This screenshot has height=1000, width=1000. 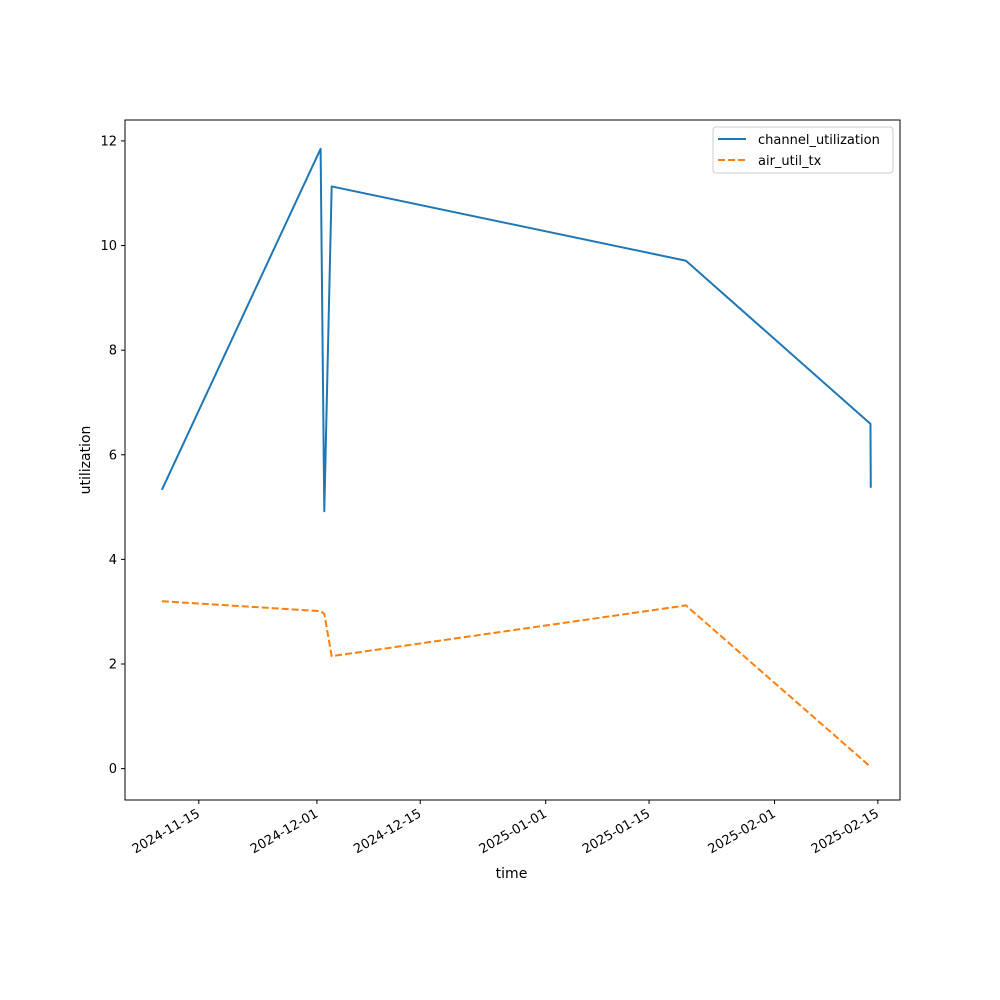 I want to click on legend: channel_utilization air_util_tx, so click(x=803, y=150).